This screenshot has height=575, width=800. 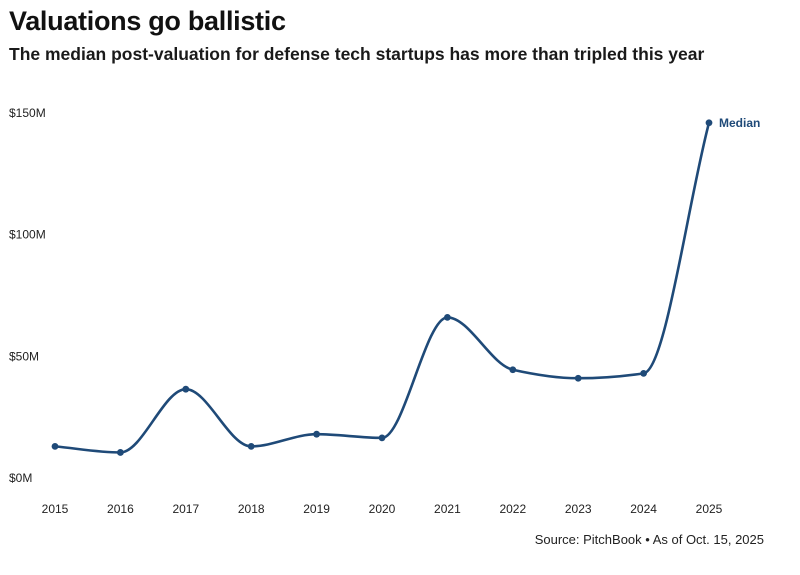 I want to click on x-tick-label: 2022, so click(x=512, y=509).